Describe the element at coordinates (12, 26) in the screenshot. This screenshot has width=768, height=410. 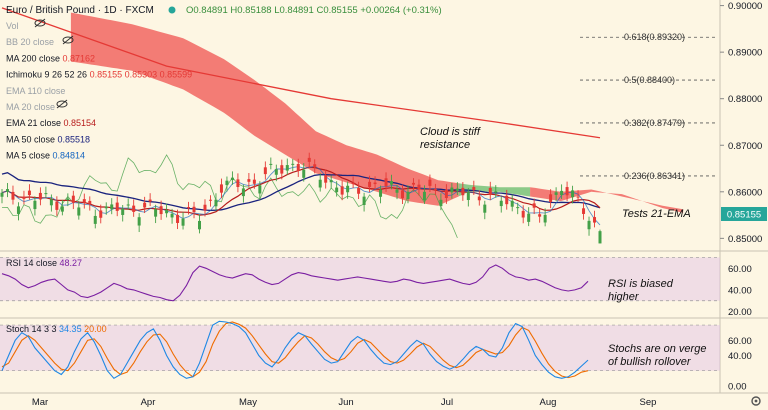
I see `indicator-label: Vol` at that location.